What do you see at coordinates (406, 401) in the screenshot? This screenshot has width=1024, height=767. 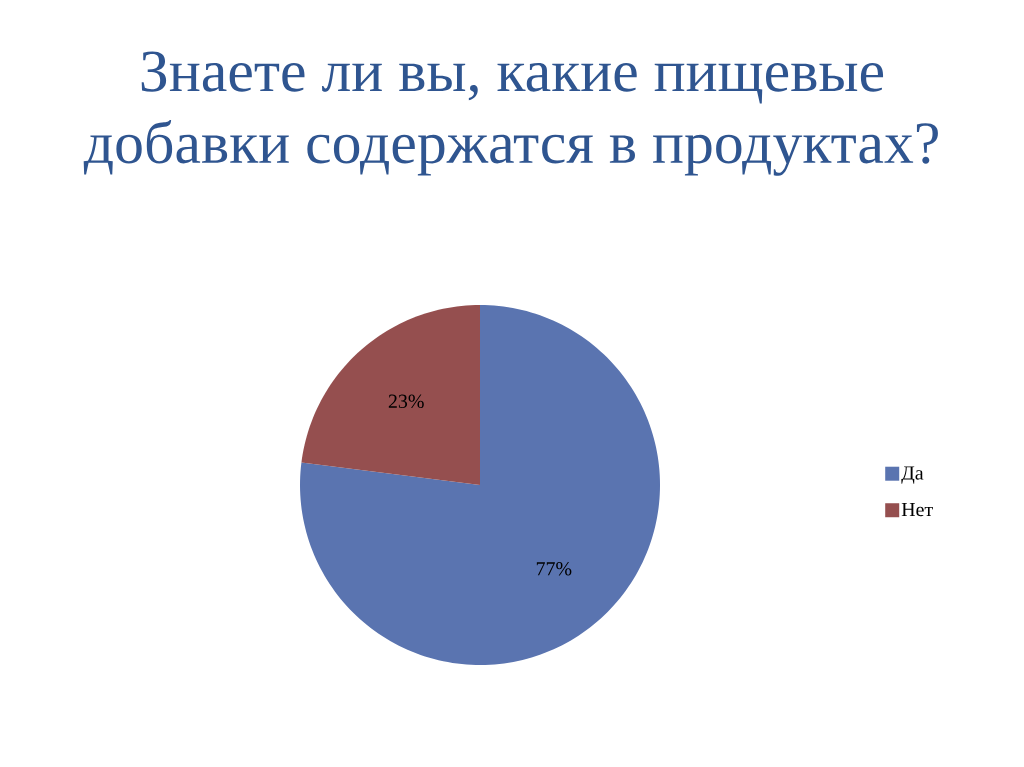 I see `data-label: 23%` at bounding box center [406, 401].